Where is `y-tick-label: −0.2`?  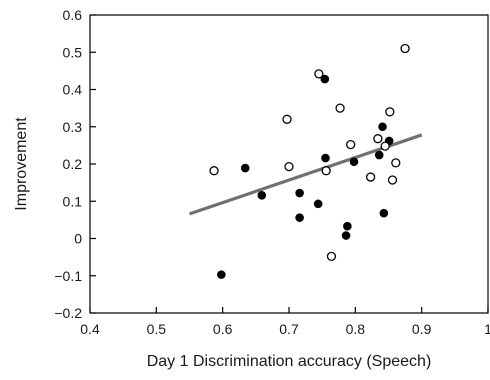 y-tick-label: −0.2 is located at coordinates (68, 313).